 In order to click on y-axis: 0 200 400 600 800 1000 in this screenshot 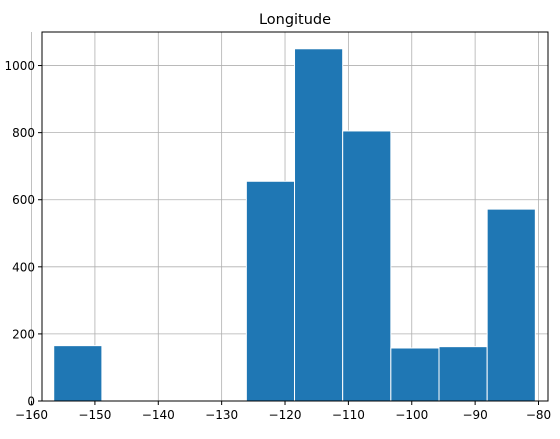, I will do `click(23, 234)`.